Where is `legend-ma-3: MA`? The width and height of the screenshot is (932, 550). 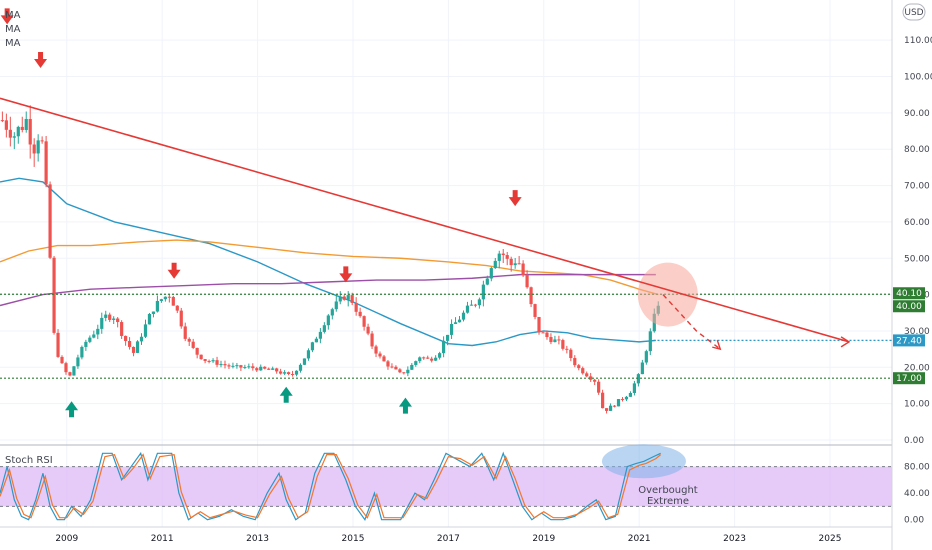 legend-ma-3: MA is located at coordinates (13, 43).